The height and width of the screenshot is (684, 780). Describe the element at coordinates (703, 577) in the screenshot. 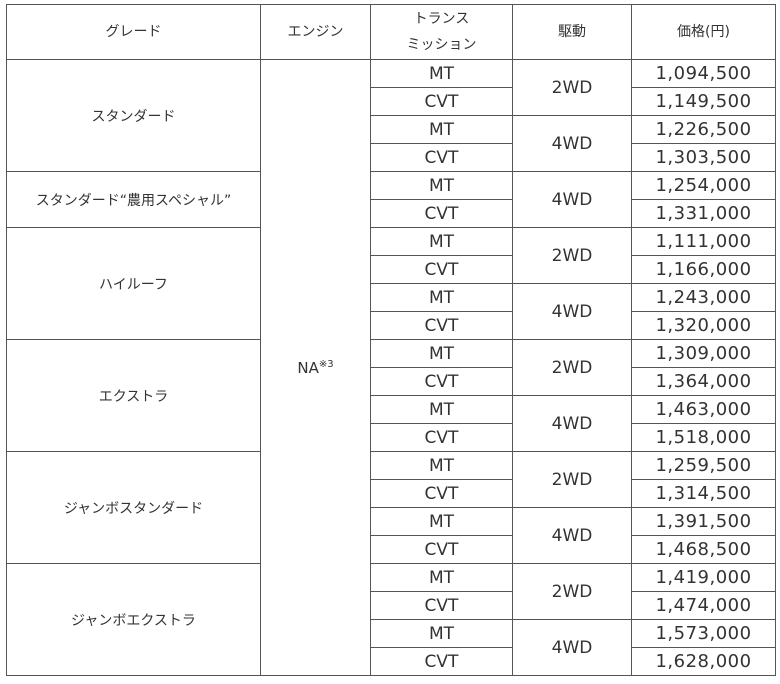

I see `price-cell: 1,419,000` at that location.